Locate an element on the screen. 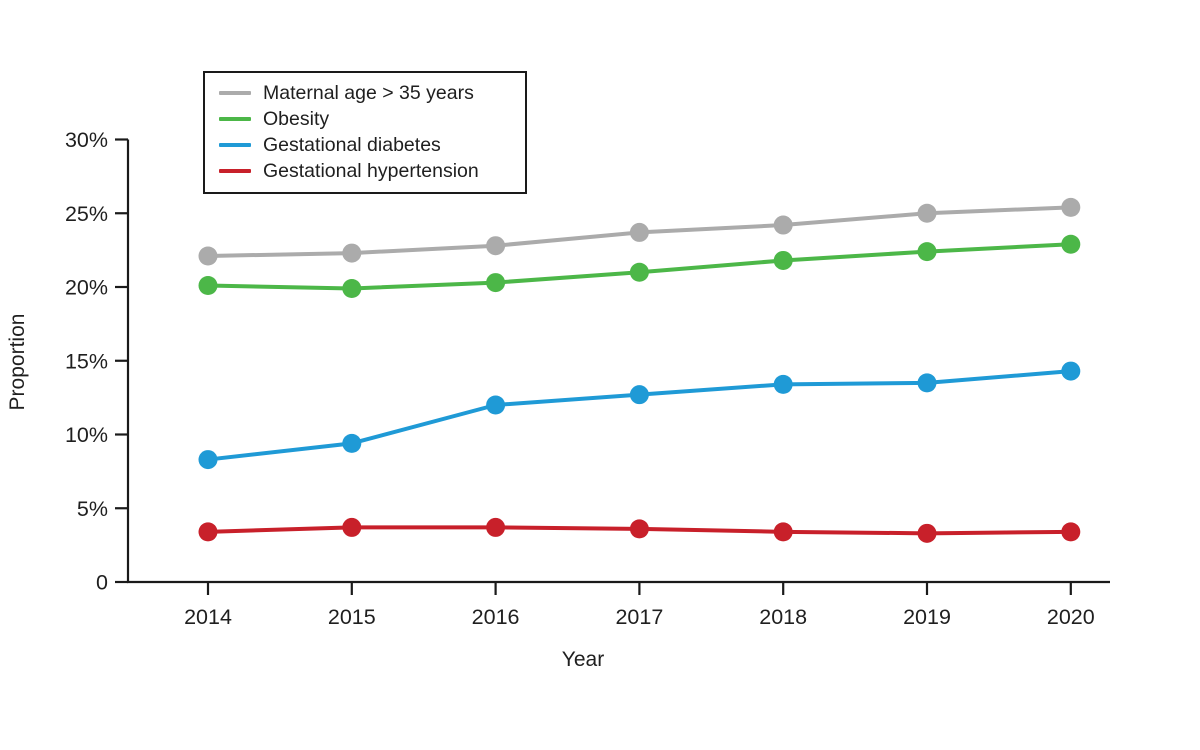 Image resolution: width=1200 pixels, height=750 pixels. x-tick-label: 2018 is located at coordinates (783, 617).